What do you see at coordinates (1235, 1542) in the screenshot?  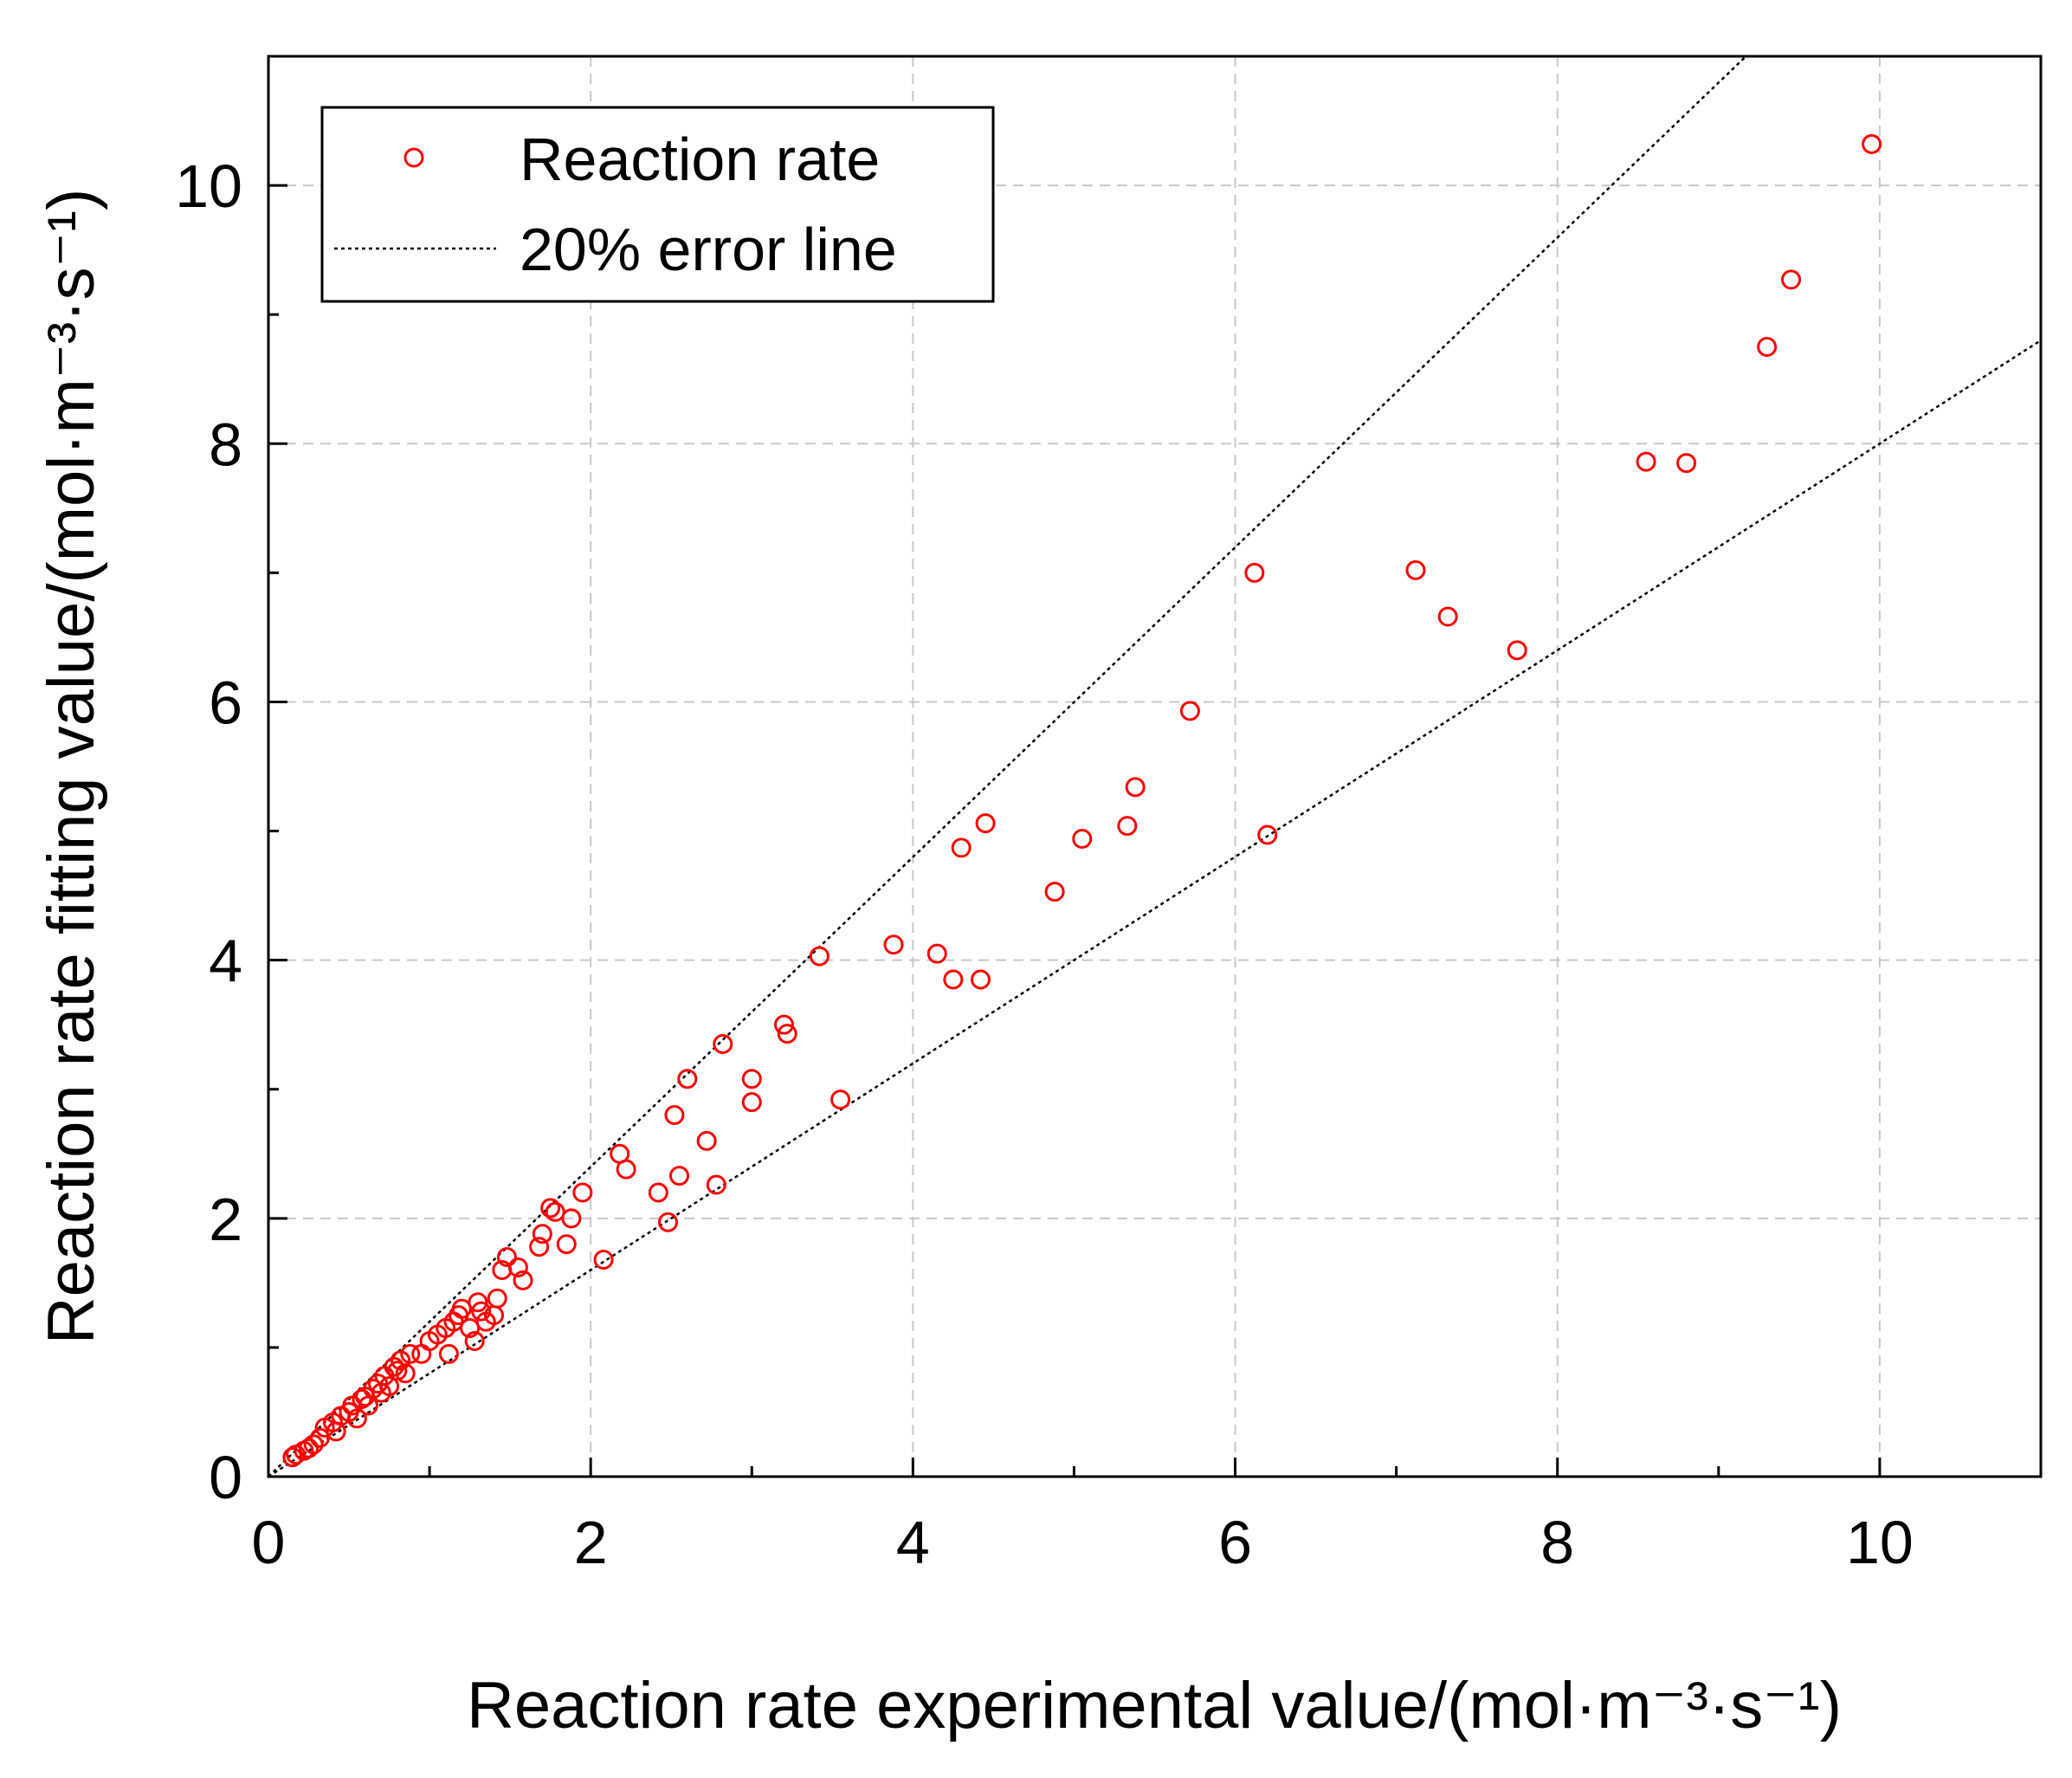 I see `x-tick-label: 6` at bounding box center [1235, 1542].